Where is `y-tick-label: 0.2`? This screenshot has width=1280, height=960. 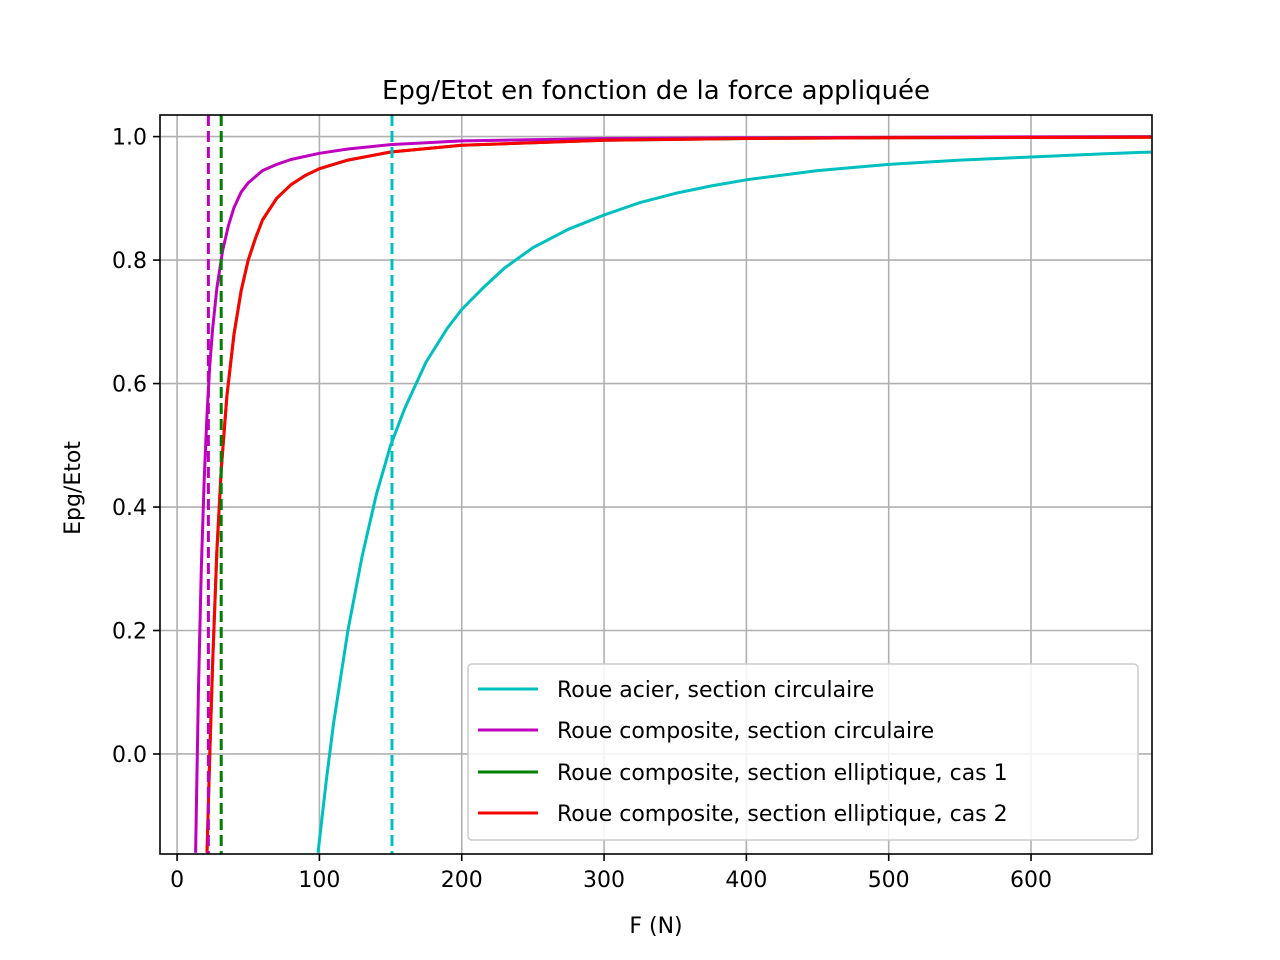 y-tick-label: 0.2 is located at coordinates (129, 632).